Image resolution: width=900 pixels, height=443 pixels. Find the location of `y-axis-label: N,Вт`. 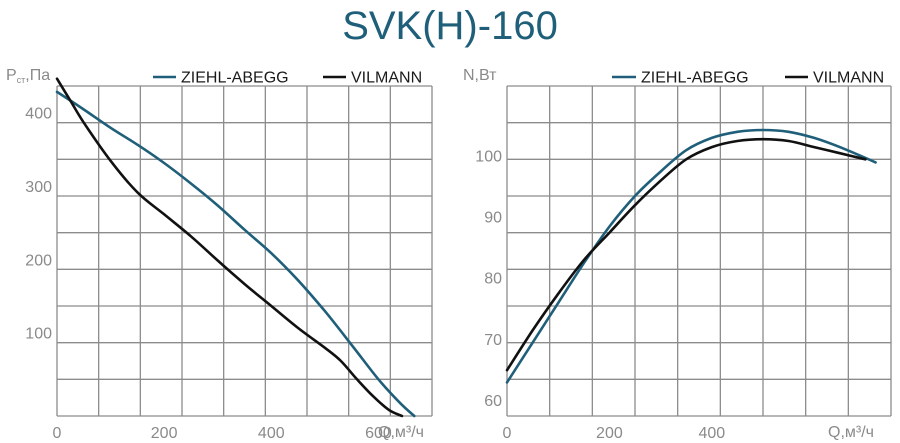

y-axis-label: N,Вт is located at coordinates (480, 75).